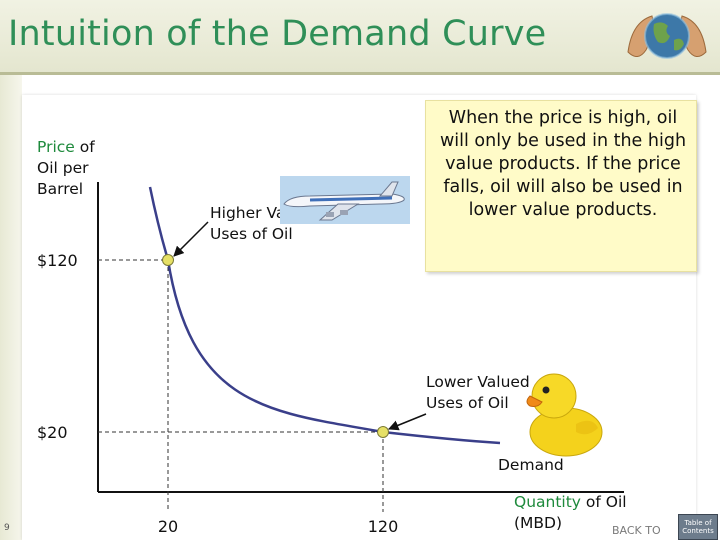 Image resolution: width=720 pixels, height=540 pixels. I want to click on x-axis-label: Quantity of Oil (MBD), so click(584, 513).